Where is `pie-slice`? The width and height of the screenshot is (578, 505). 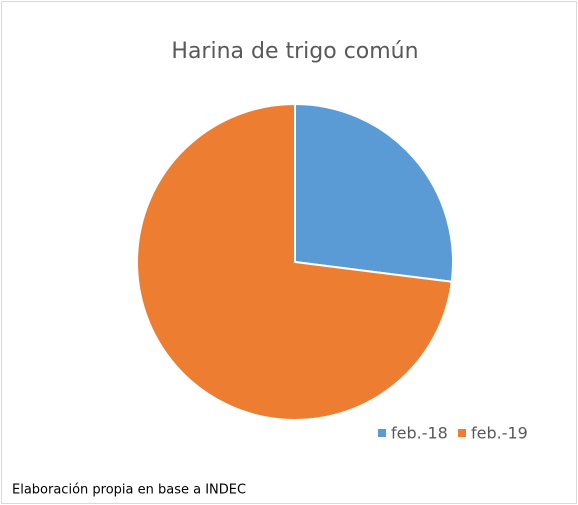
pie-slice is located at coordinates (374, 192).